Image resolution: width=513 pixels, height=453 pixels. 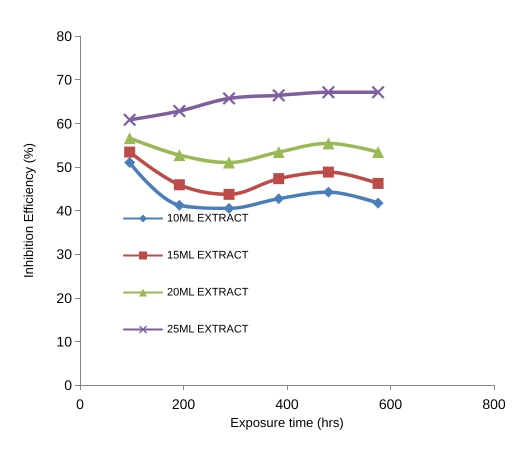 What do you see at coordinates (28, 210) in the screenshot?
I see `y-axis-title: Inhibition Efficiency (%)` at bounding box center [28, 210].